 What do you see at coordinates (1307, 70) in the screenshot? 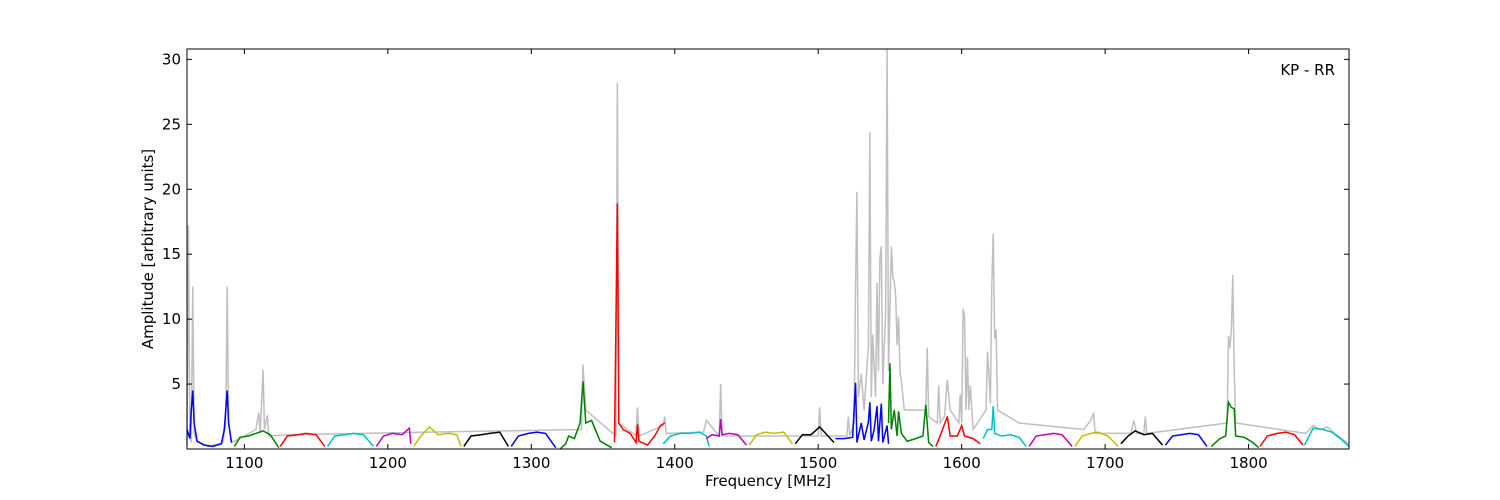
I see `chart-annotation: KP - RR` at bounding box center [1307, 70].